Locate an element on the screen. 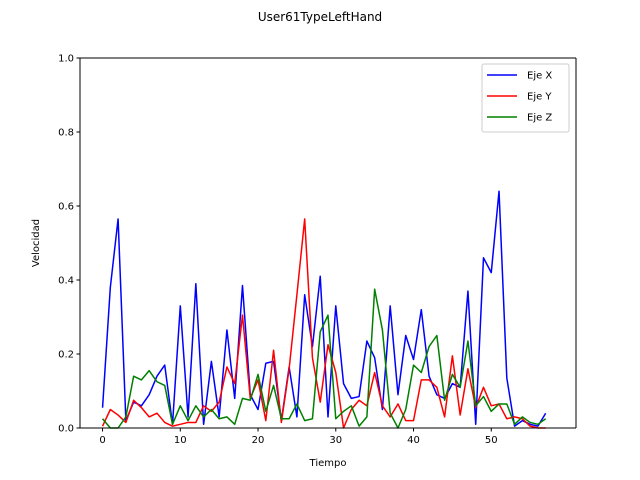  legend-label-1: Eje X is located at coordinates (539, 76).